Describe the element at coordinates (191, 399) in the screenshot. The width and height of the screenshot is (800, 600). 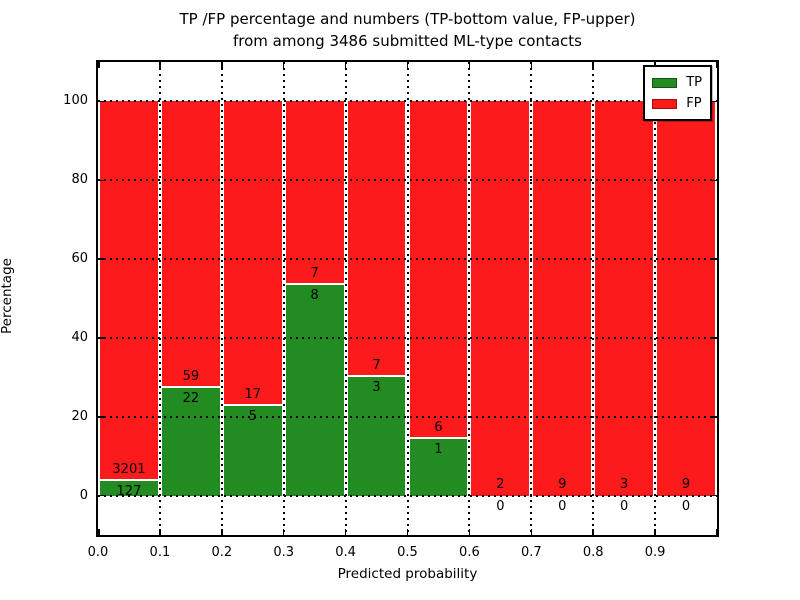
I see `tp-count-label: 22` at that location.